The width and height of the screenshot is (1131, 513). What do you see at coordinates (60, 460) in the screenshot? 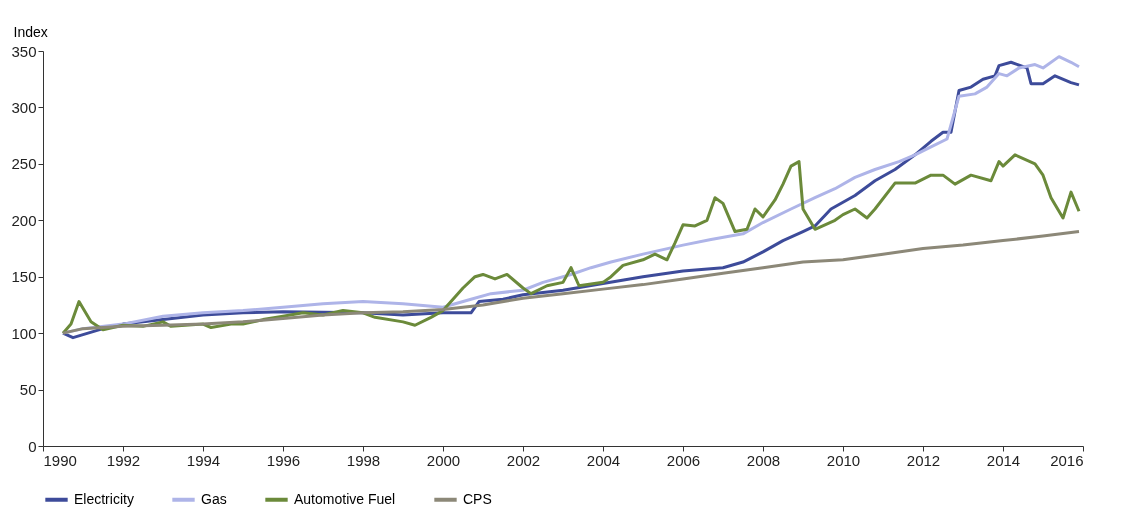
I see `x-tick-label: 1990` at bounding box center [60, 460].